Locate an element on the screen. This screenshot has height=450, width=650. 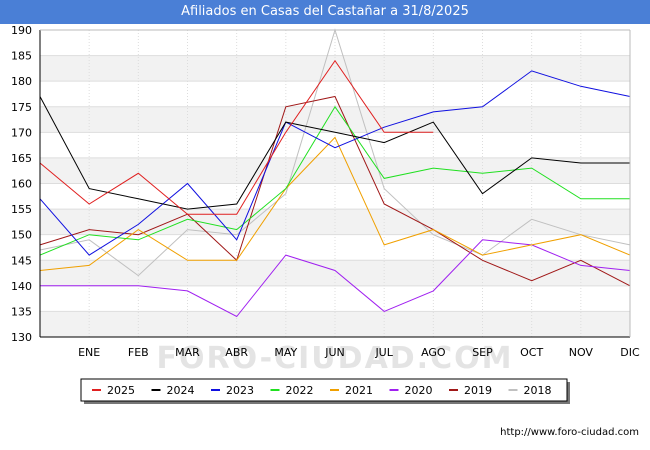
x-tick-labels: ENE FEB MAR ABR MAY JUN JUL AGO SEP OCT NOV DIC is located at coordinates (359, 352).